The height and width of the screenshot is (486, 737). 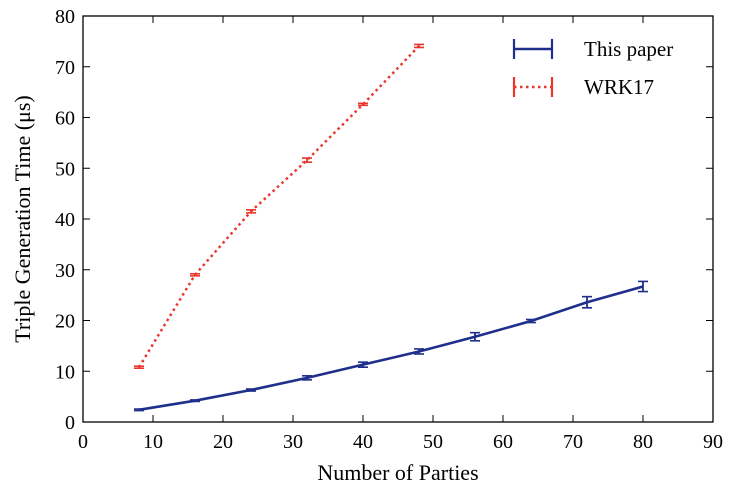 What do you see at coordinates (65, 68) in the screenshot?
I see `y-tick-label: 70` at bounding box center [65, 68].